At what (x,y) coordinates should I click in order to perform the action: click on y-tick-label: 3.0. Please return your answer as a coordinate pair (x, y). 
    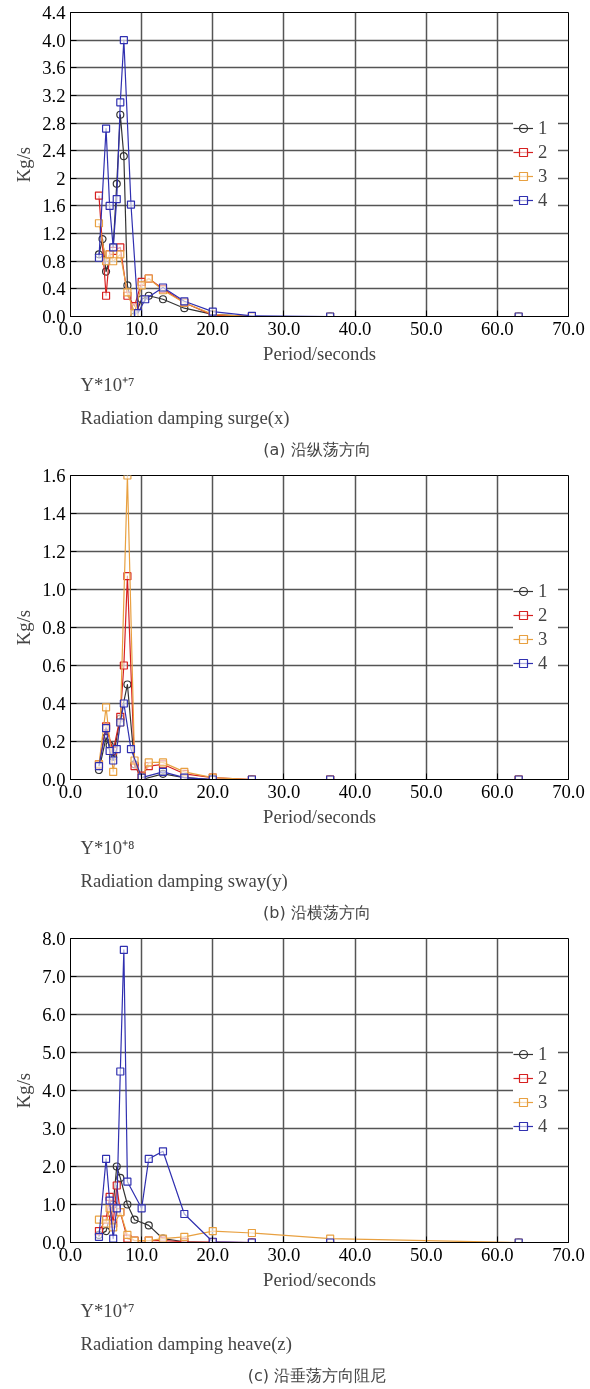
    Looking at the image, I should click on (54, 1128).